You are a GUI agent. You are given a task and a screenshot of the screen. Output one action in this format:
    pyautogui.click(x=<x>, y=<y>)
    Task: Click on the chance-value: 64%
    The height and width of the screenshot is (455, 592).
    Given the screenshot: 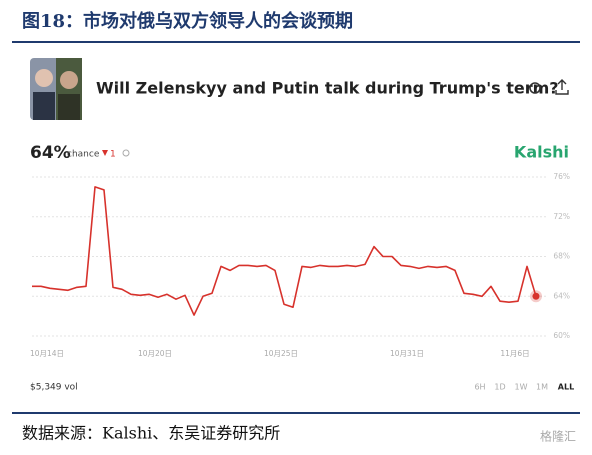 What is the action you would take?
    pyautogui.click(x=50, y=153)
    